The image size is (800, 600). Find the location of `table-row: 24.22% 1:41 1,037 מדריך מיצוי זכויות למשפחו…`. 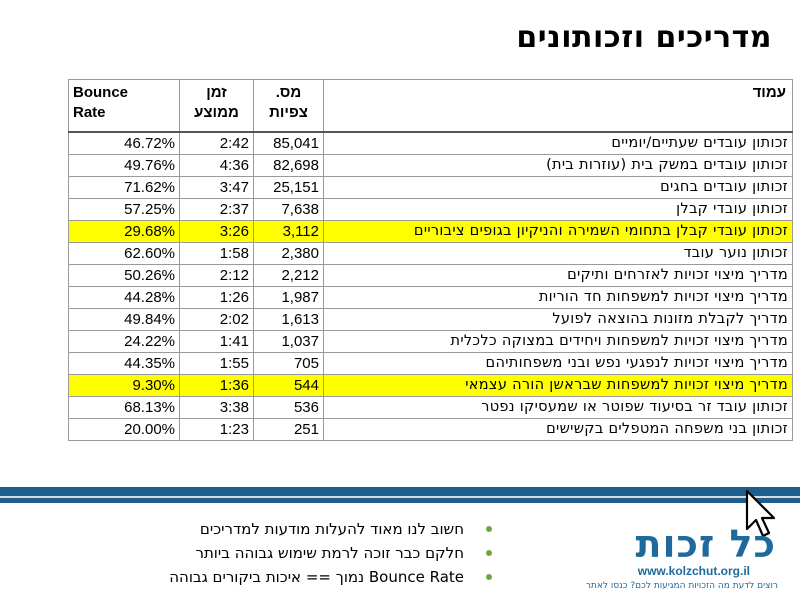

table-row: 24.22% 1:41 1,037 מדריך מיצוי זכויות למשפחו… is located at coordinates (430, 341).